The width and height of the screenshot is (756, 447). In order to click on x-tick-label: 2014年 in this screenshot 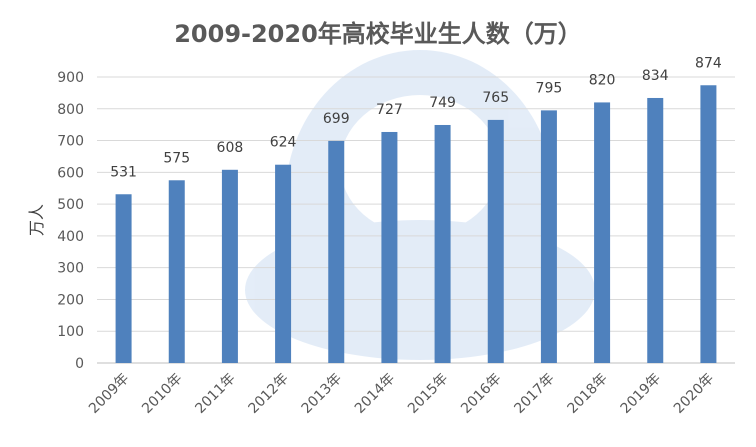, I will do `click(375, 394)`.